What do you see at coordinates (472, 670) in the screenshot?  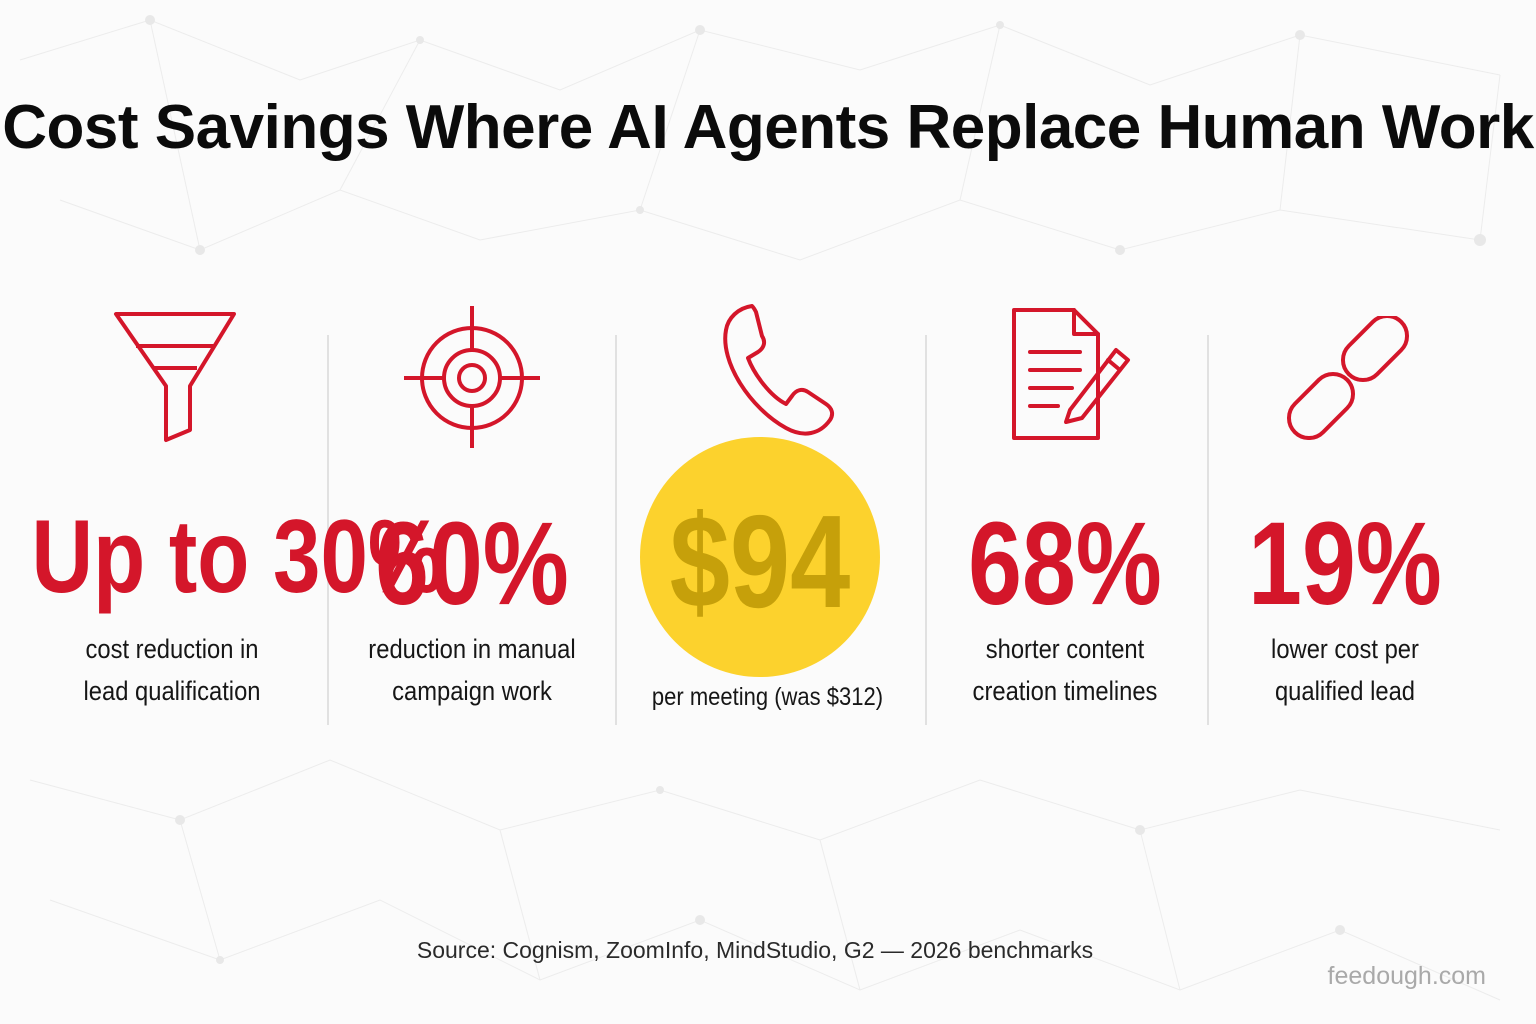 I see `stat-description-campaign-work: reduction in manual campaign work` at bounding box center [472, 670].